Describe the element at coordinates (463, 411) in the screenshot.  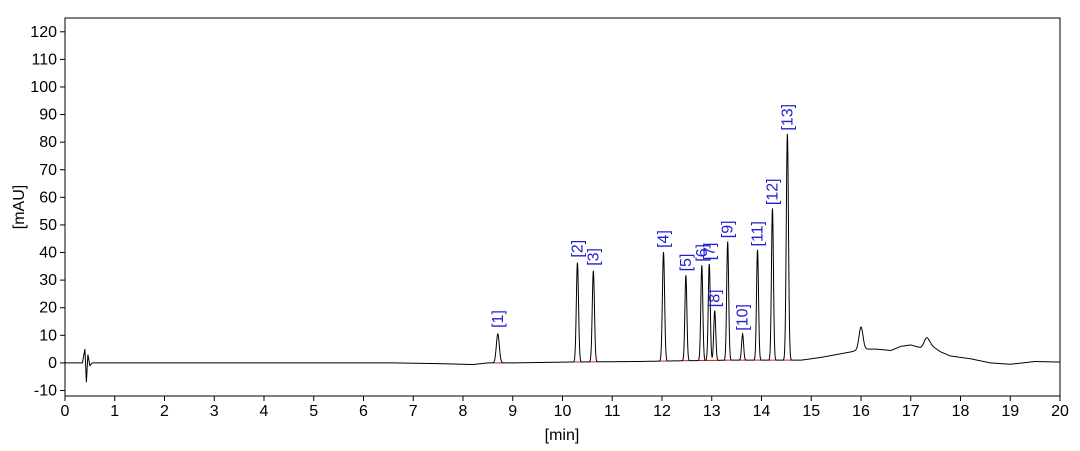
I see `x-tick-label: 8` at that location.